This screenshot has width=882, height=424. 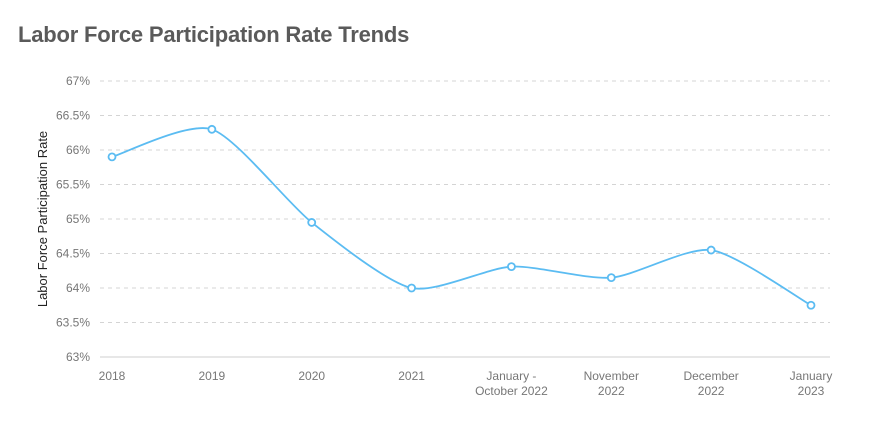 What do you see at coordinates (511, 383) in the screenshot?
I see `x-tick-label: January -October 2022` at bounding box center [511, 383].